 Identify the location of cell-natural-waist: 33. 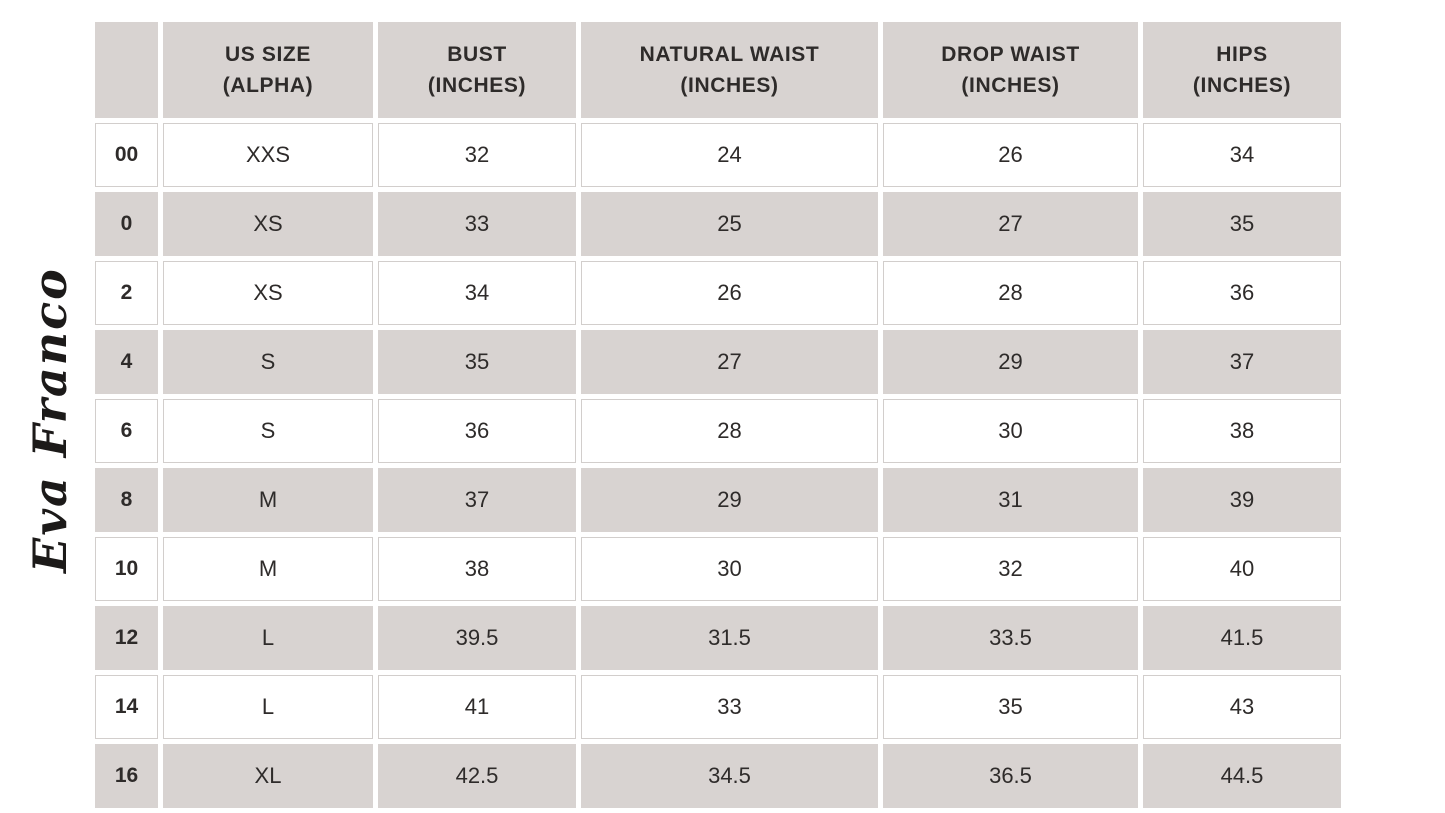
(729, 707).